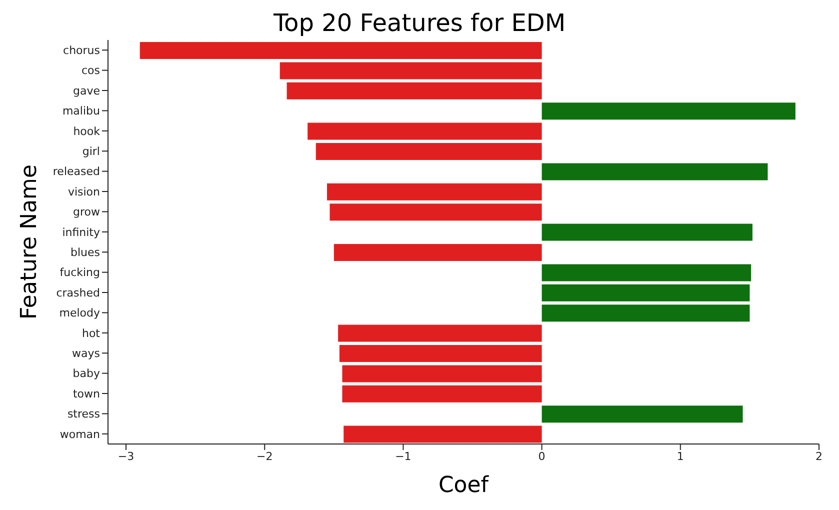 Image resolution: width=839 pixels, height=510 pixels. I want to click on x-tick-label: −3, so click(126, 456).